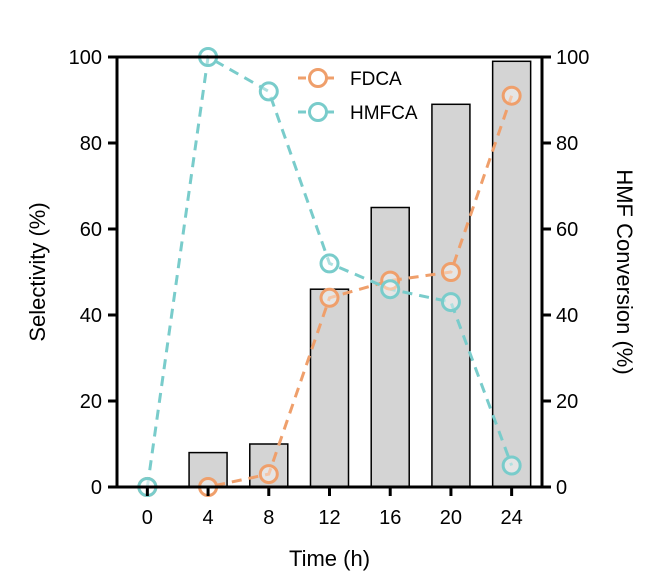 This screenshot has height=584, width=647. Describe the element at coordinates (318, 78) in the screenshot. I see `legend-marker-fdca` at that location.